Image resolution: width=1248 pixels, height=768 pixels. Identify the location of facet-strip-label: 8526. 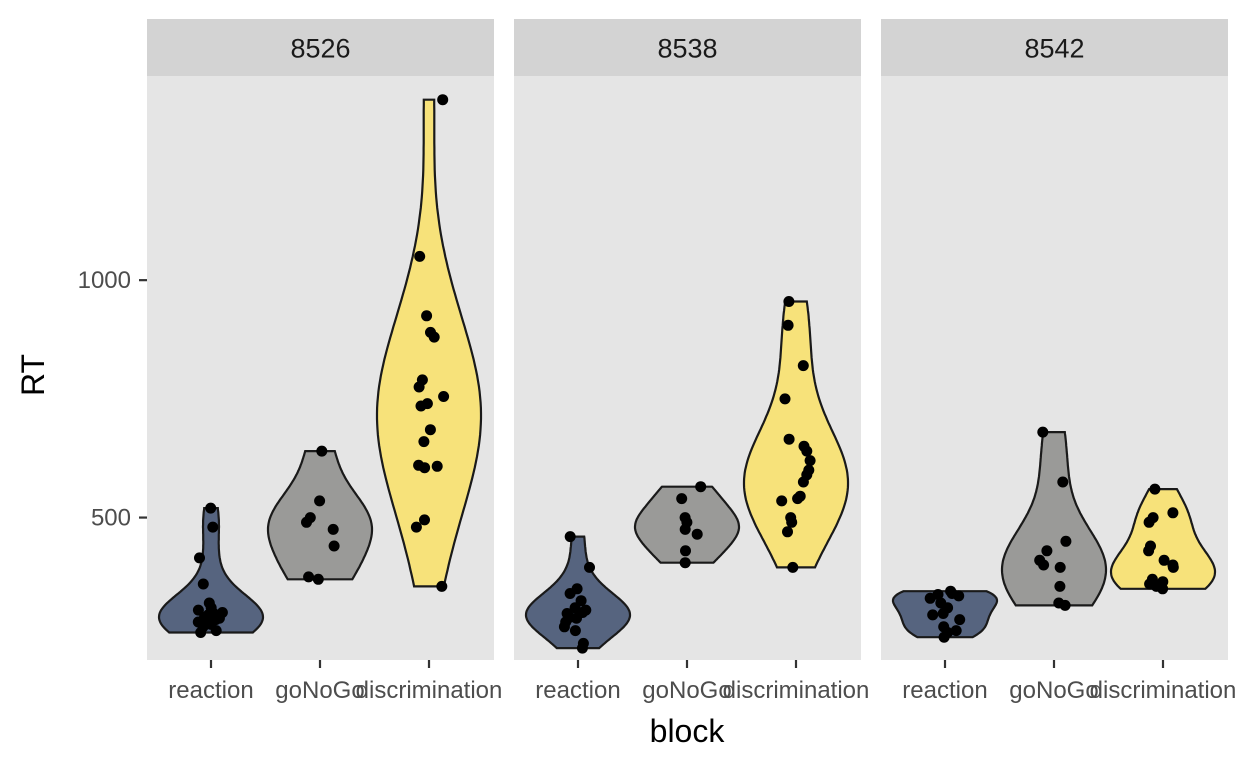
(320, 49).